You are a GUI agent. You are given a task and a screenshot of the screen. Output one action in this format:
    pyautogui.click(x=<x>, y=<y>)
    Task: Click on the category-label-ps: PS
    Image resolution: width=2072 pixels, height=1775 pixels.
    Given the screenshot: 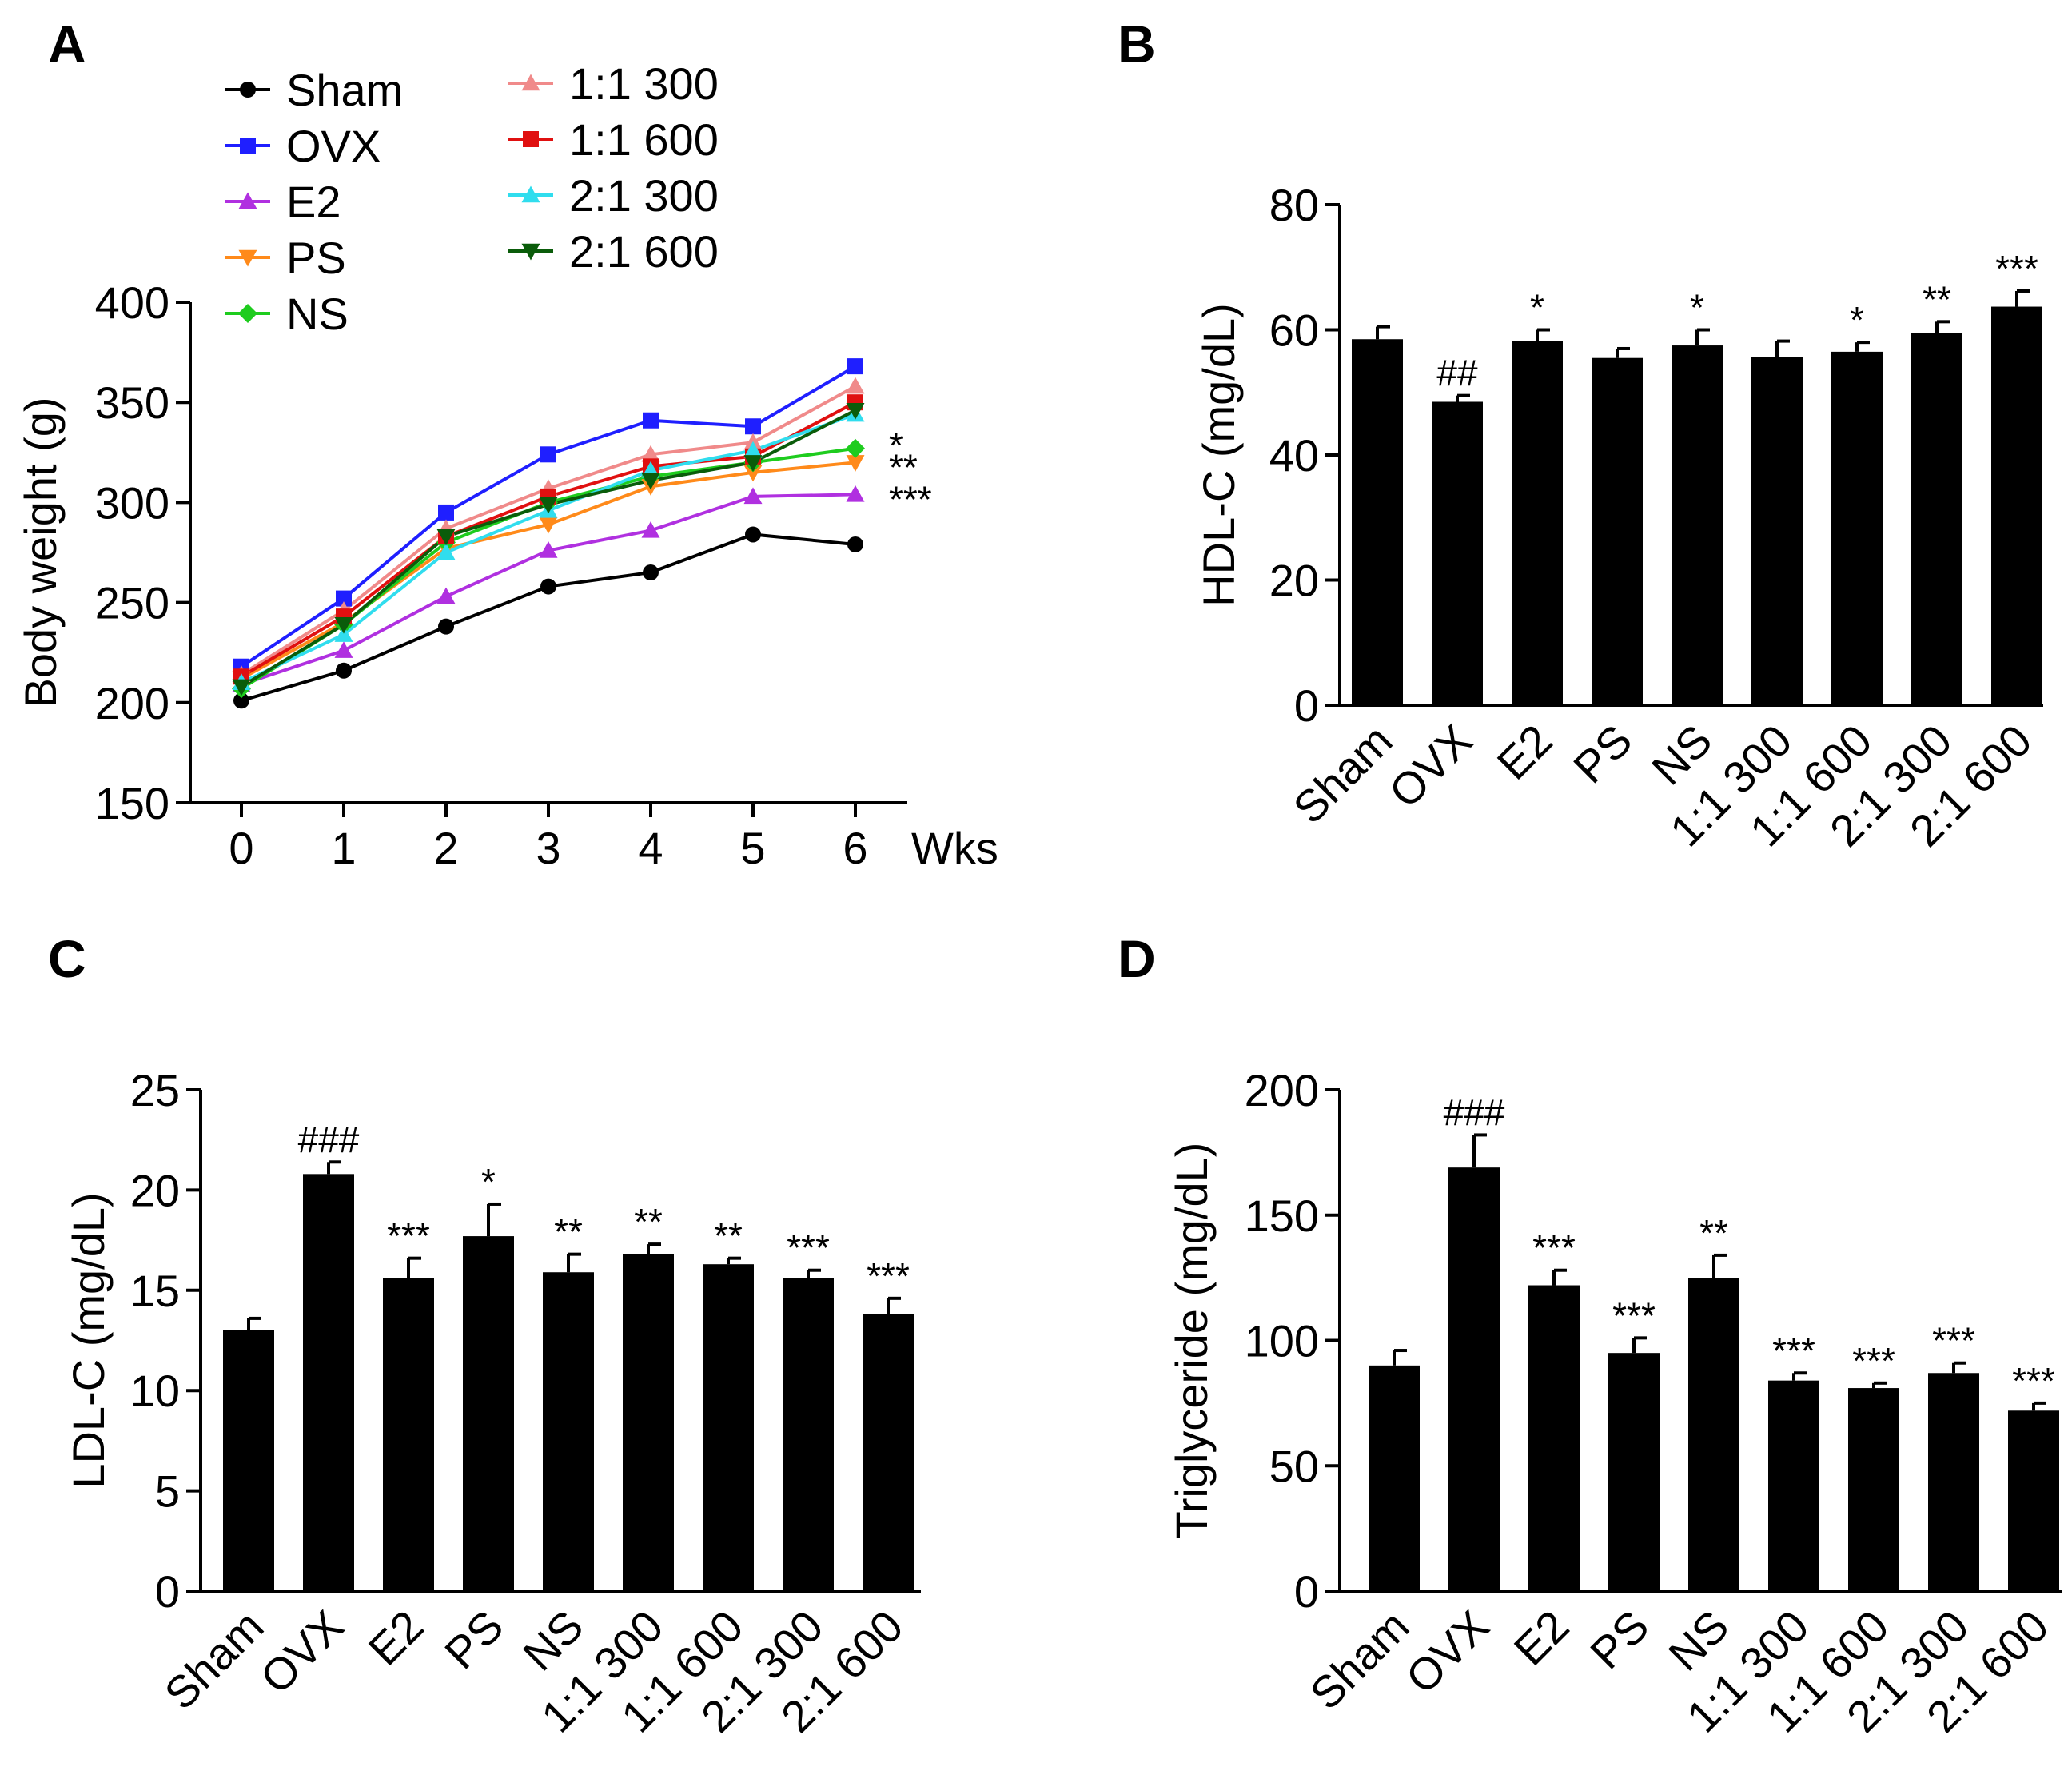 What is the action you would take?
    pyautogui.click(x=473, y=1640)
    